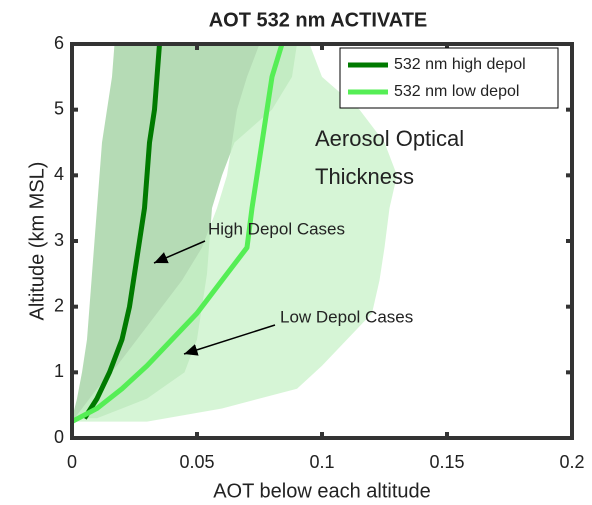 This screenshot has height=505, width=592. Describe the element at coordinates (122, 232) in the screenshot. I see `line` at that location.